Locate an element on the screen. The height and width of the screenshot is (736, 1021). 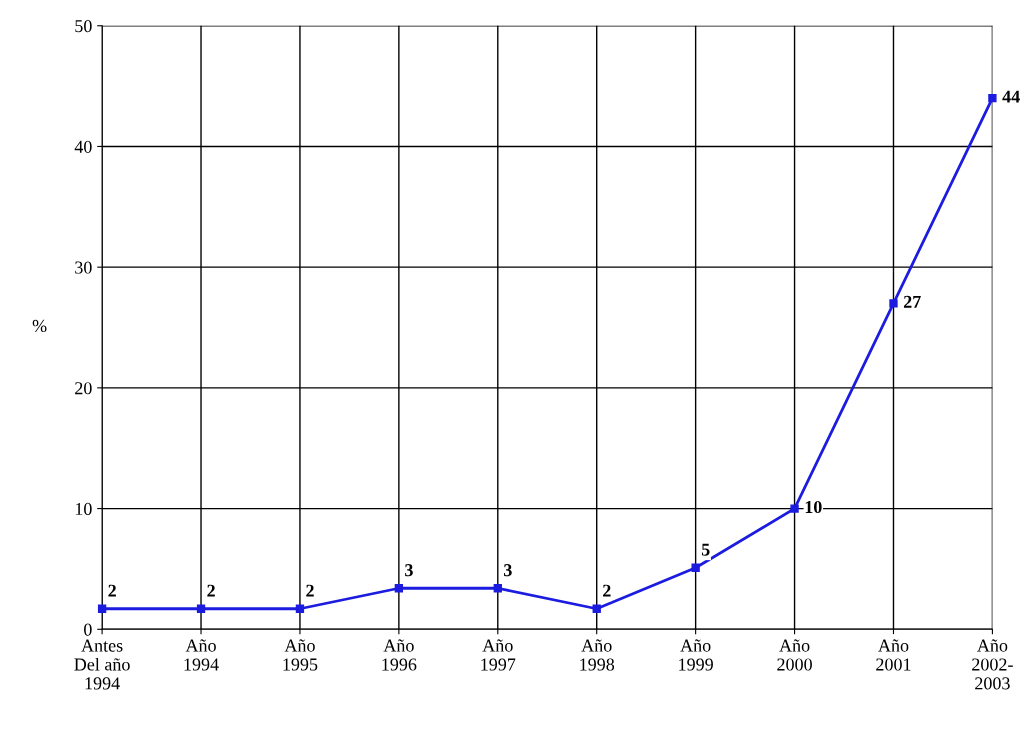
y-tick-label: 10 is located at coordinates (83, 509).